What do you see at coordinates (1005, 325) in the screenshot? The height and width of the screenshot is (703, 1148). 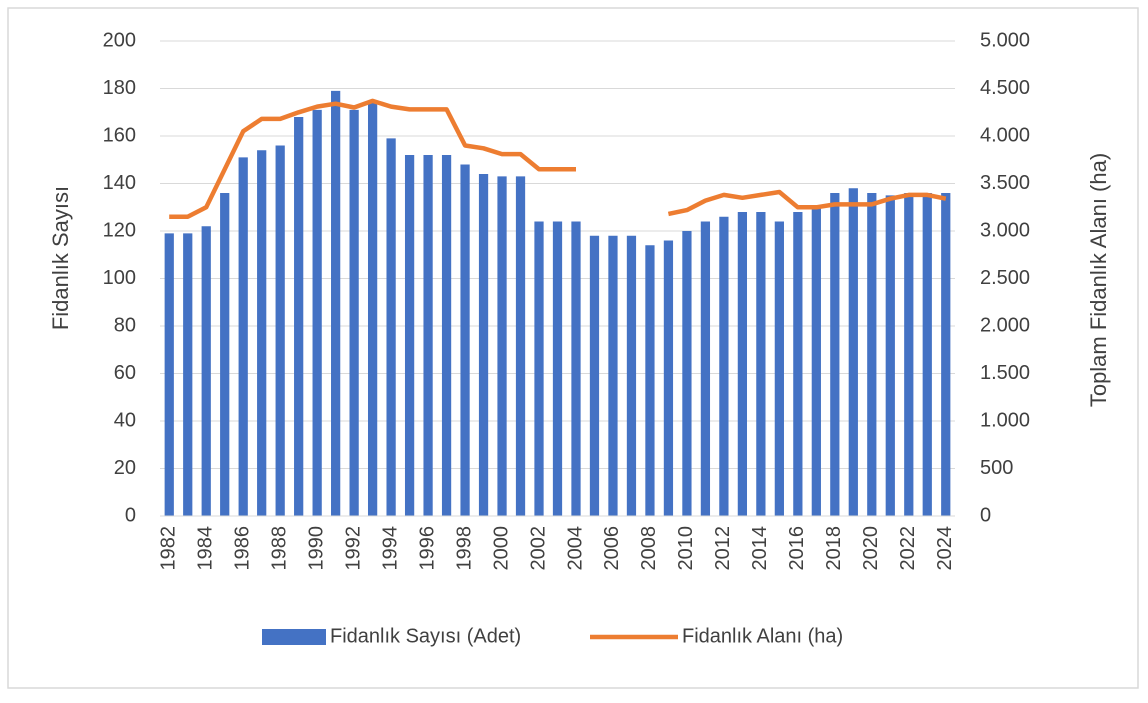 I see `y2-tick-label: 2.000` at bounding box center [1005, 325].